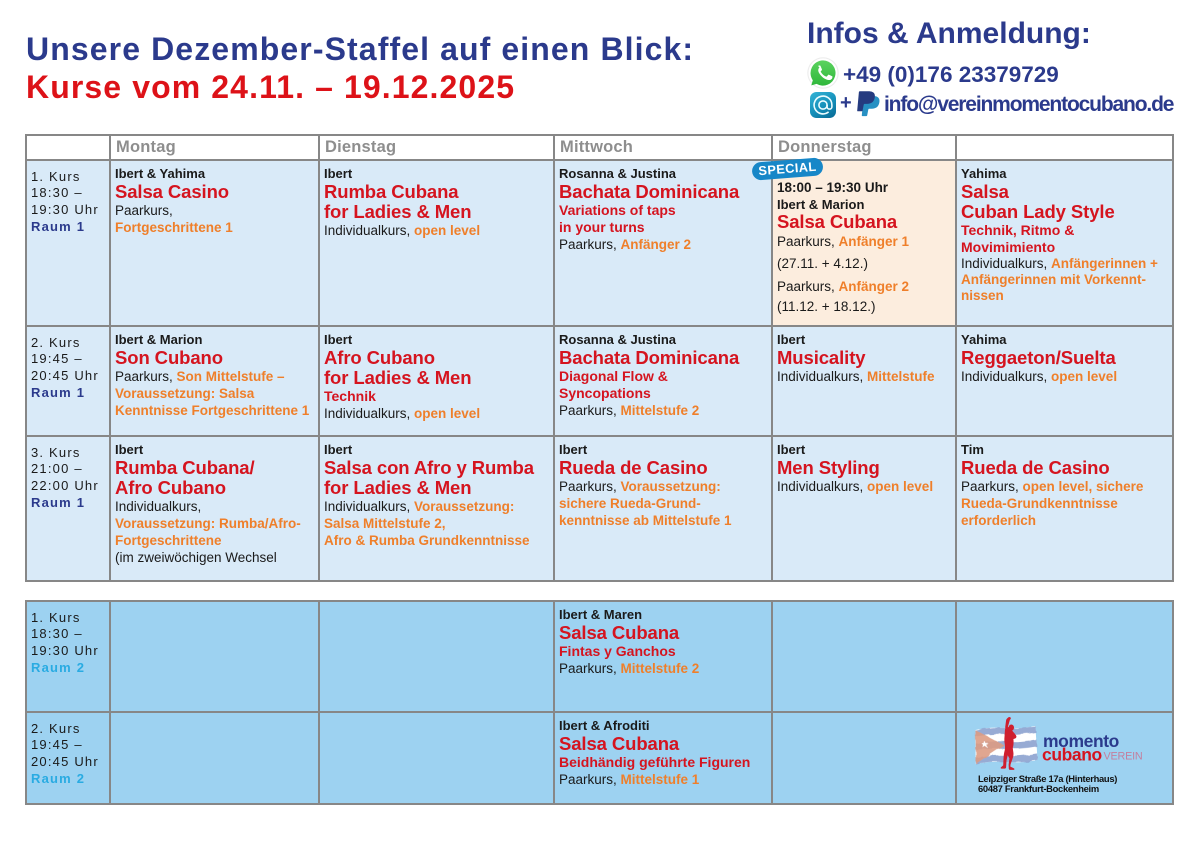  Describe the element at coordinates (1081, 741) in the screenshot. I see `svg-text: momento` at that location.